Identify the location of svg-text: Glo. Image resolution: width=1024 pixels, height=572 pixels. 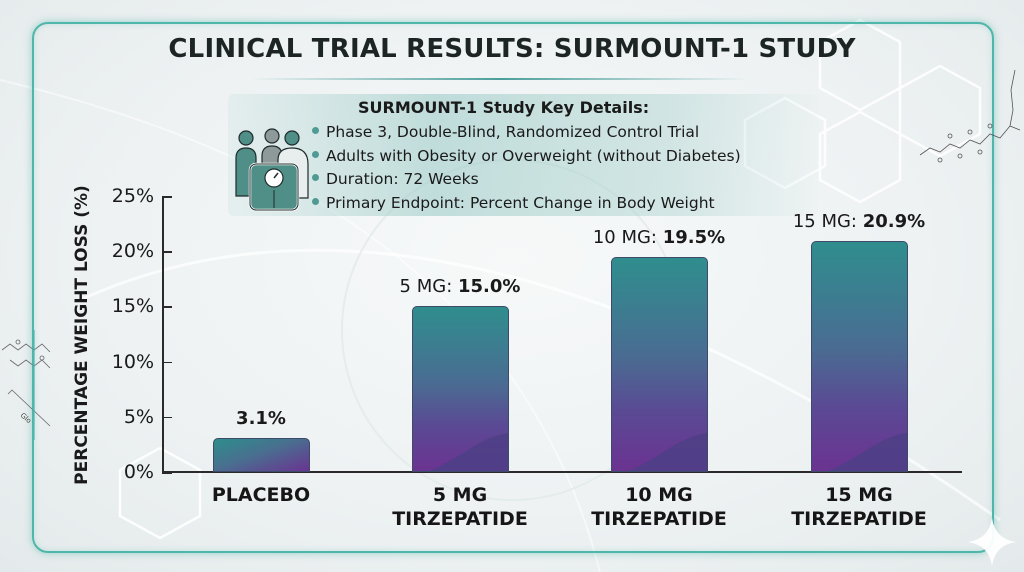
(26, 418).